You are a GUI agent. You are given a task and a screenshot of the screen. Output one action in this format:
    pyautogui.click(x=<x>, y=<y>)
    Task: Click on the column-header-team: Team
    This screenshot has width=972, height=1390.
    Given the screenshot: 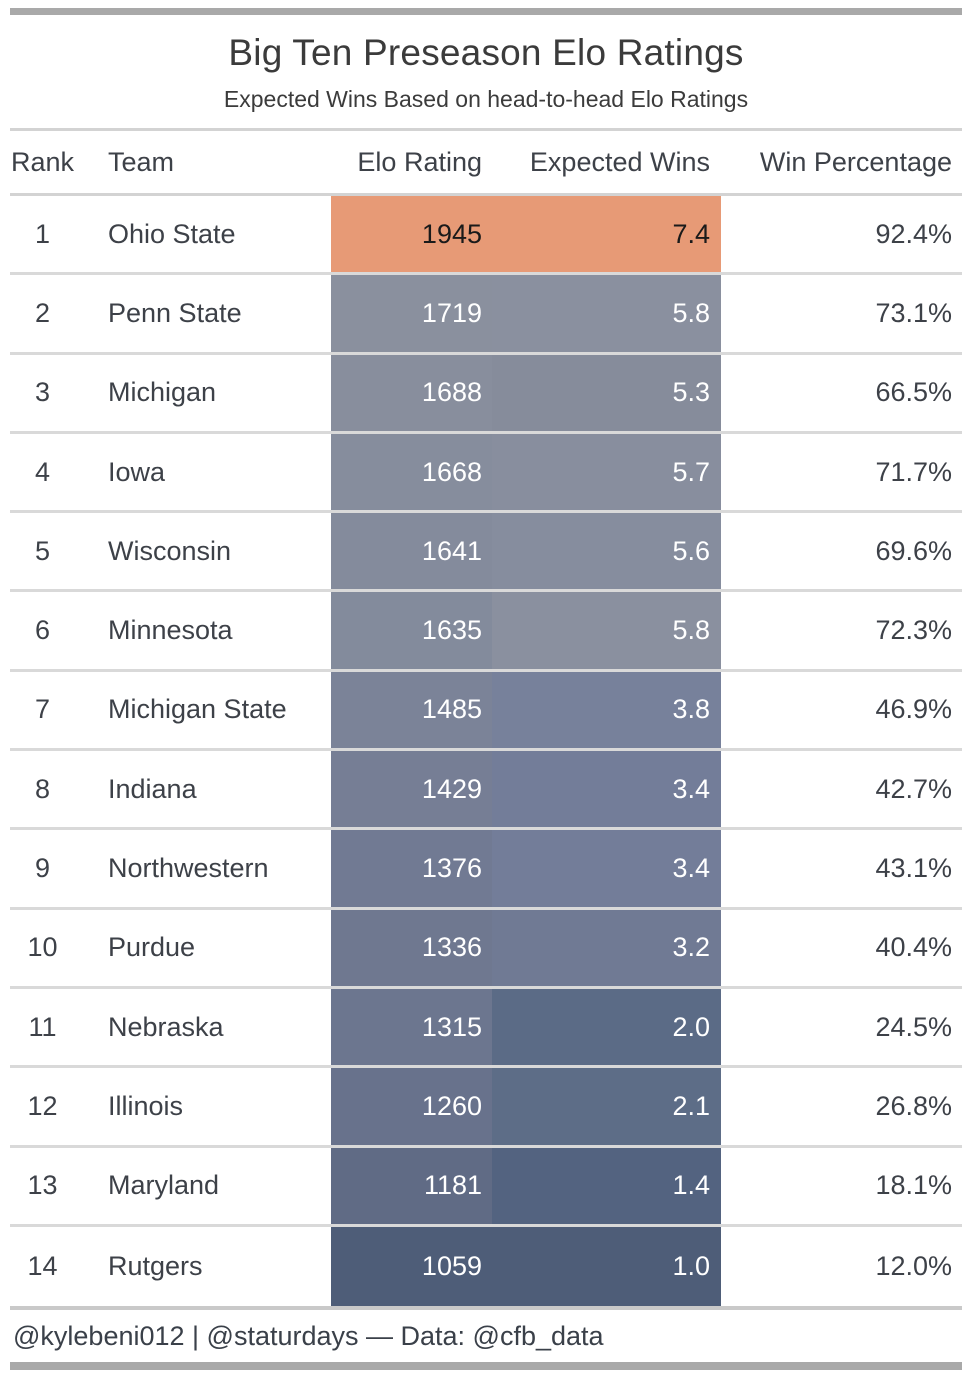 What is the action you would take?
    pyautogui.click(x=141, y=161)
    